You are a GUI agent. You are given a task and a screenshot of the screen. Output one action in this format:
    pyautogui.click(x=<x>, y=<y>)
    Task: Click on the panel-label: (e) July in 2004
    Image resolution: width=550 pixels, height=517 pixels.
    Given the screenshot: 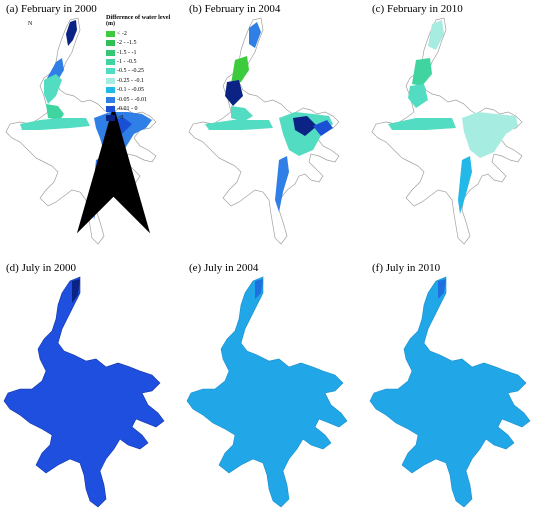 What is the action you would take?
    pyautogui.click(x=224, y=268)
    